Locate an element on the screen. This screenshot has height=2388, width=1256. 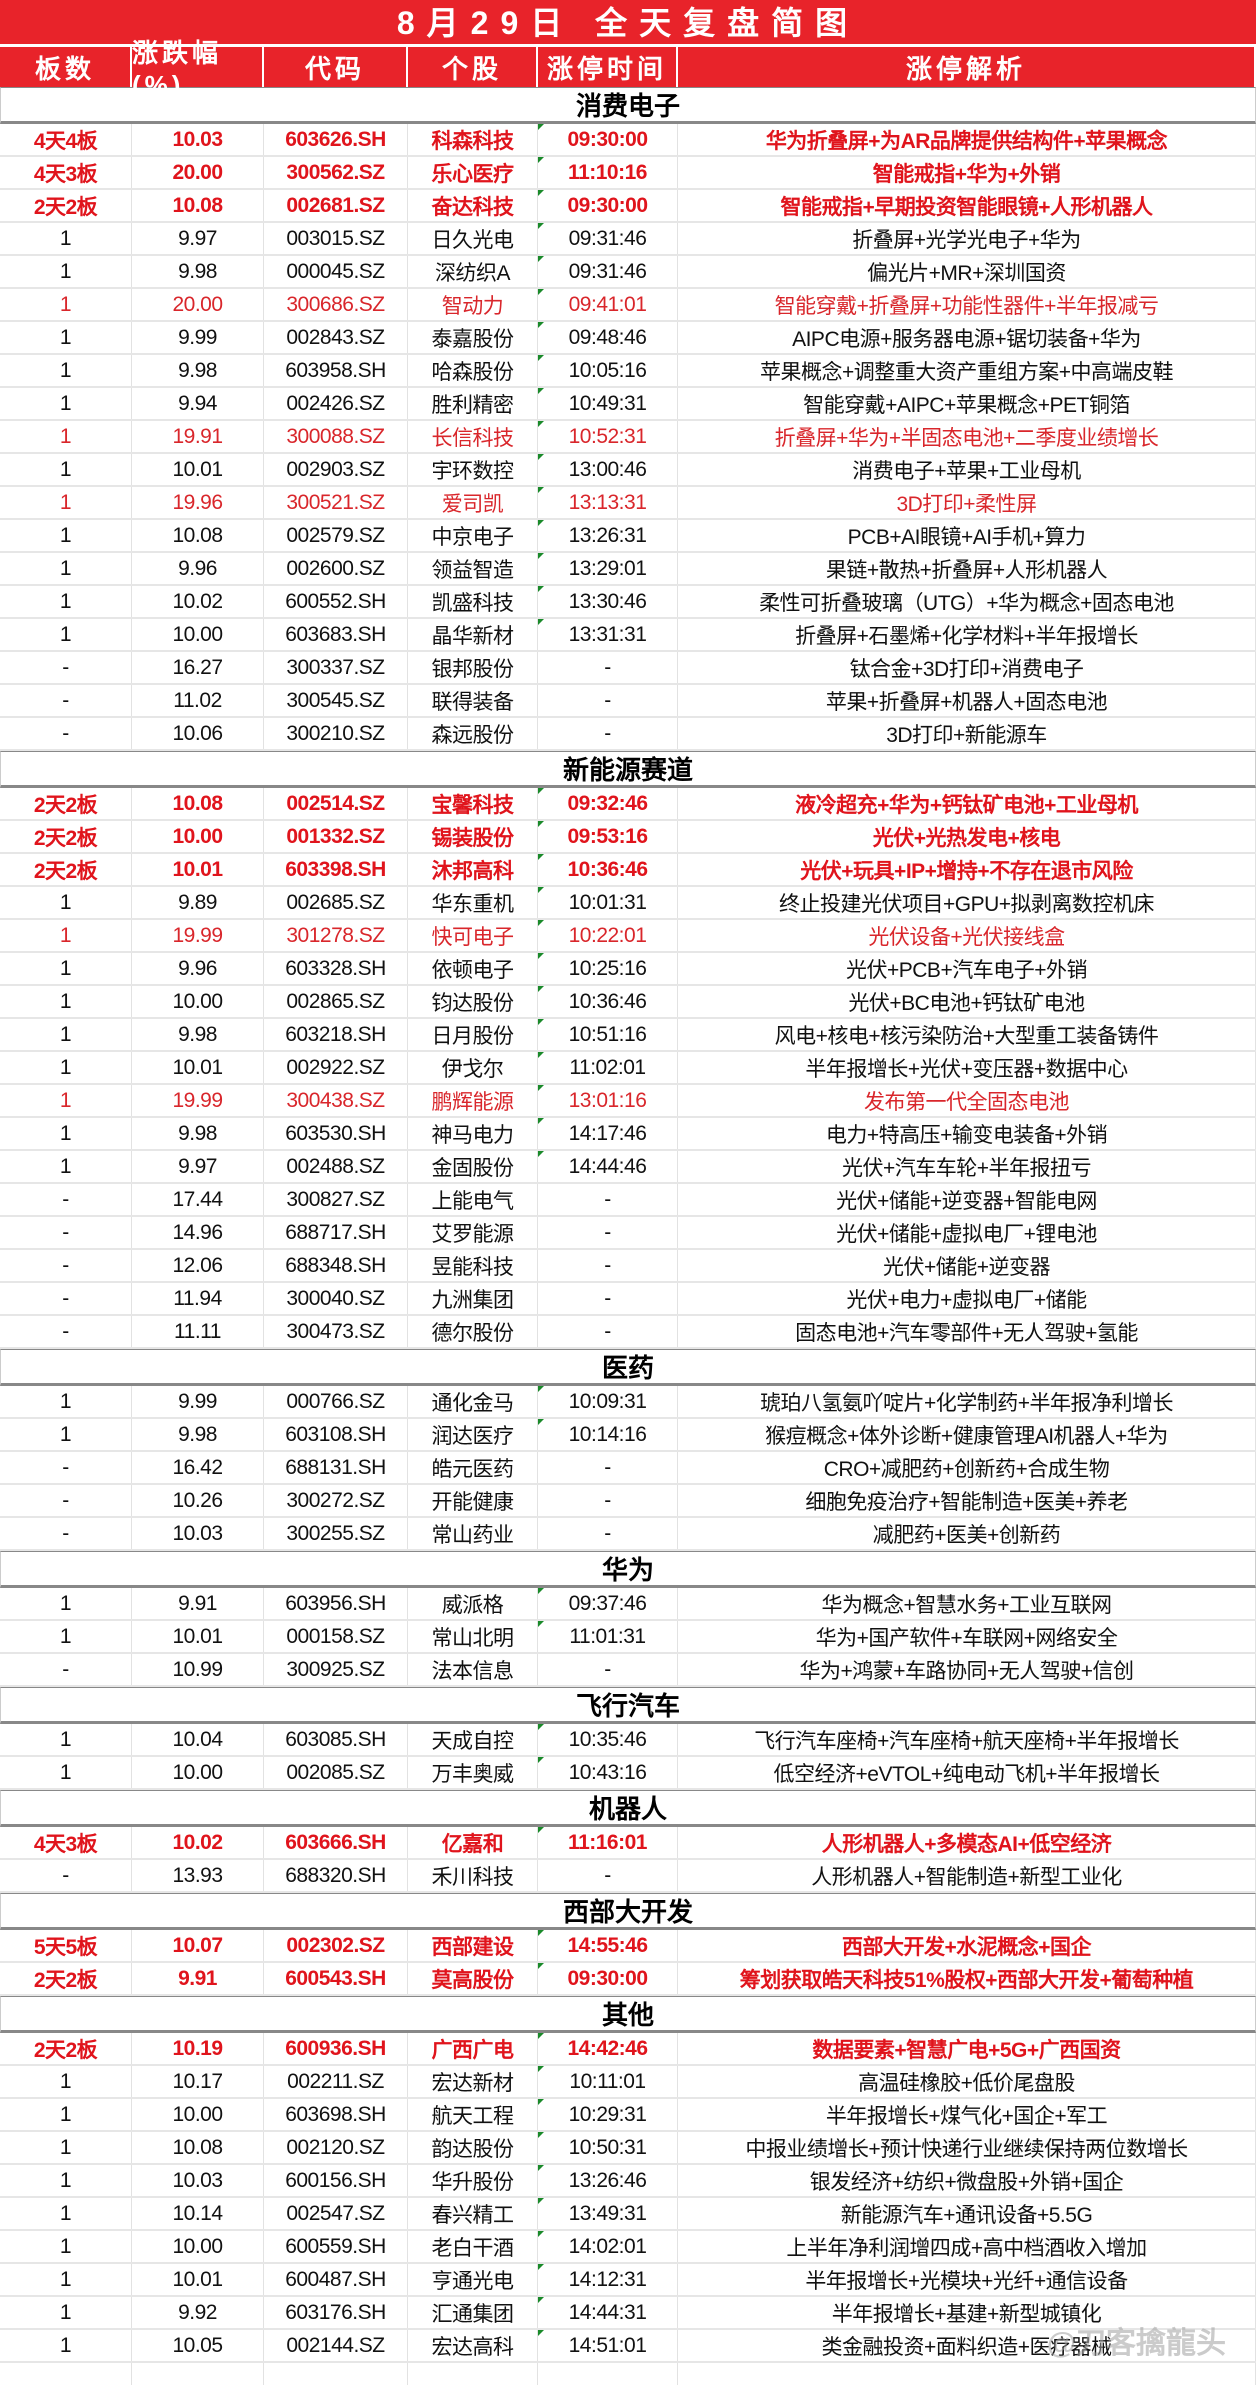
cell-boards: 4天4板 is located at coordinates (66, 139).